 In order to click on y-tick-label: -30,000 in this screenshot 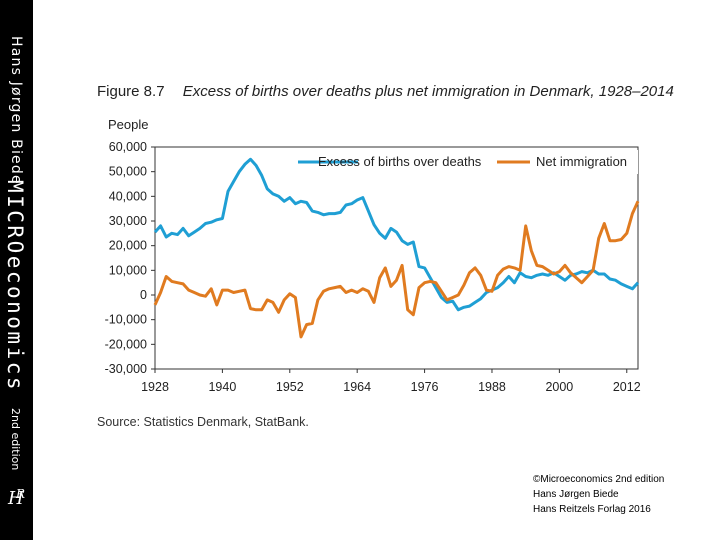, I will do `click(126, 369)`.